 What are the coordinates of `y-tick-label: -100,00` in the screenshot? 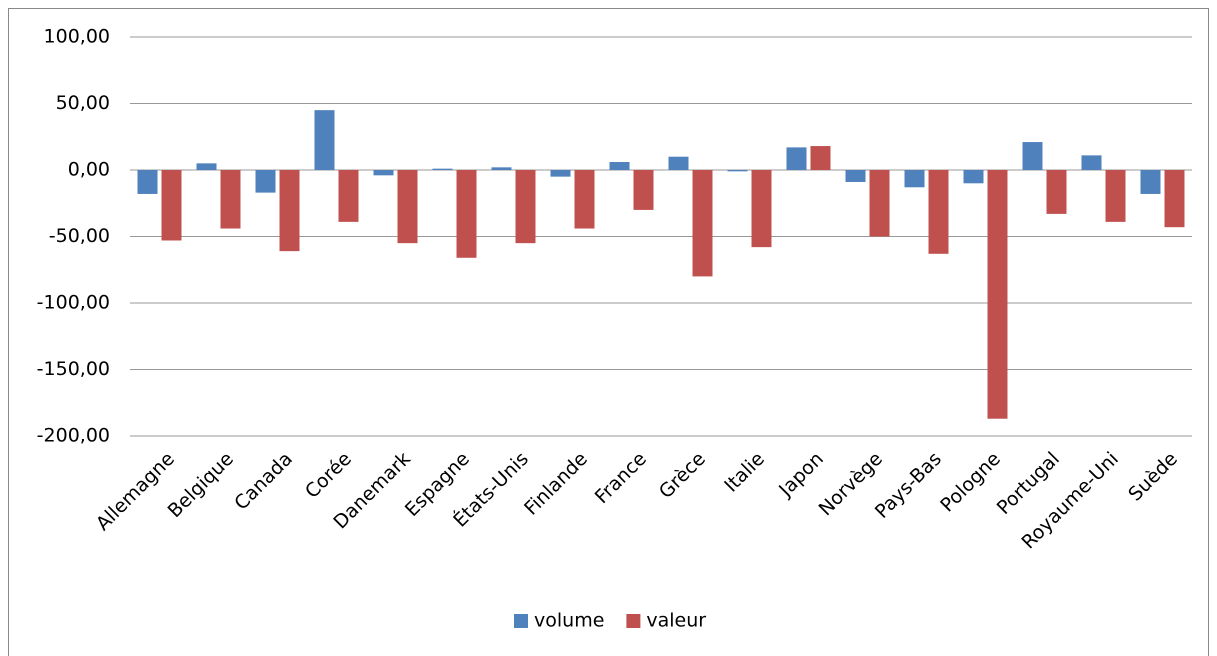 It's located at (73, 303).